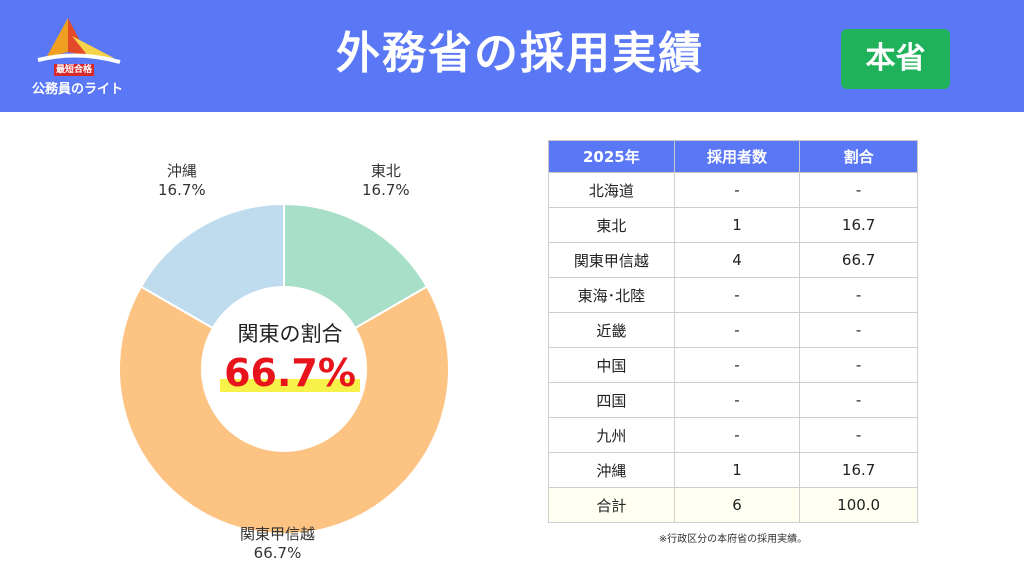  I want to click on table-header-row: 2025年 採用者数 割合, so click(733, 156).